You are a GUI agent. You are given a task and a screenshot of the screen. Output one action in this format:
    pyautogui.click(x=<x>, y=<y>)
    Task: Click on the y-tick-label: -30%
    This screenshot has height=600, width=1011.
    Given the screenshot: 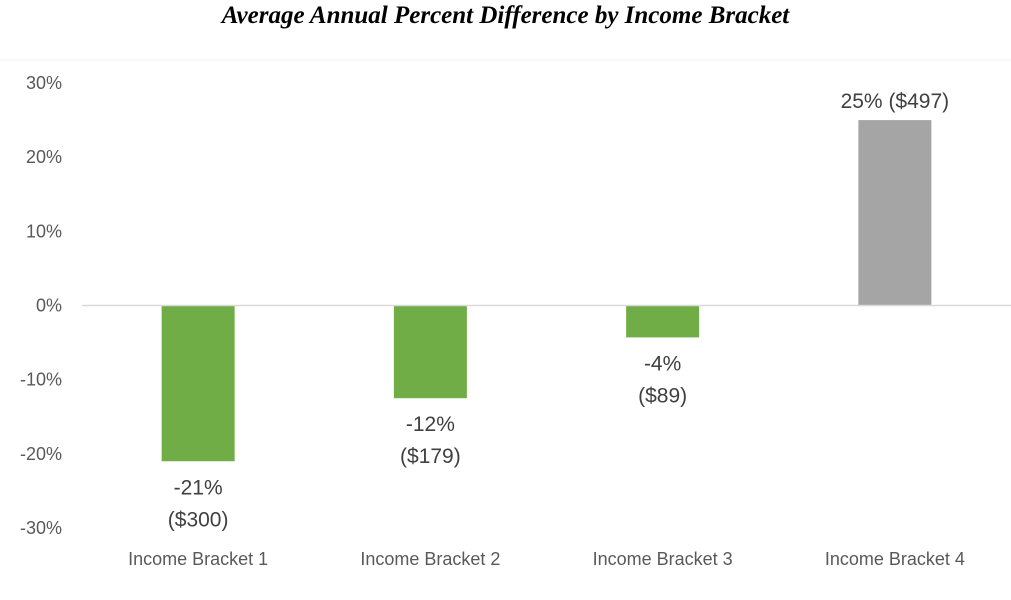 What is the action you would take?
    pyautogui.click(x=41, y=528)
    